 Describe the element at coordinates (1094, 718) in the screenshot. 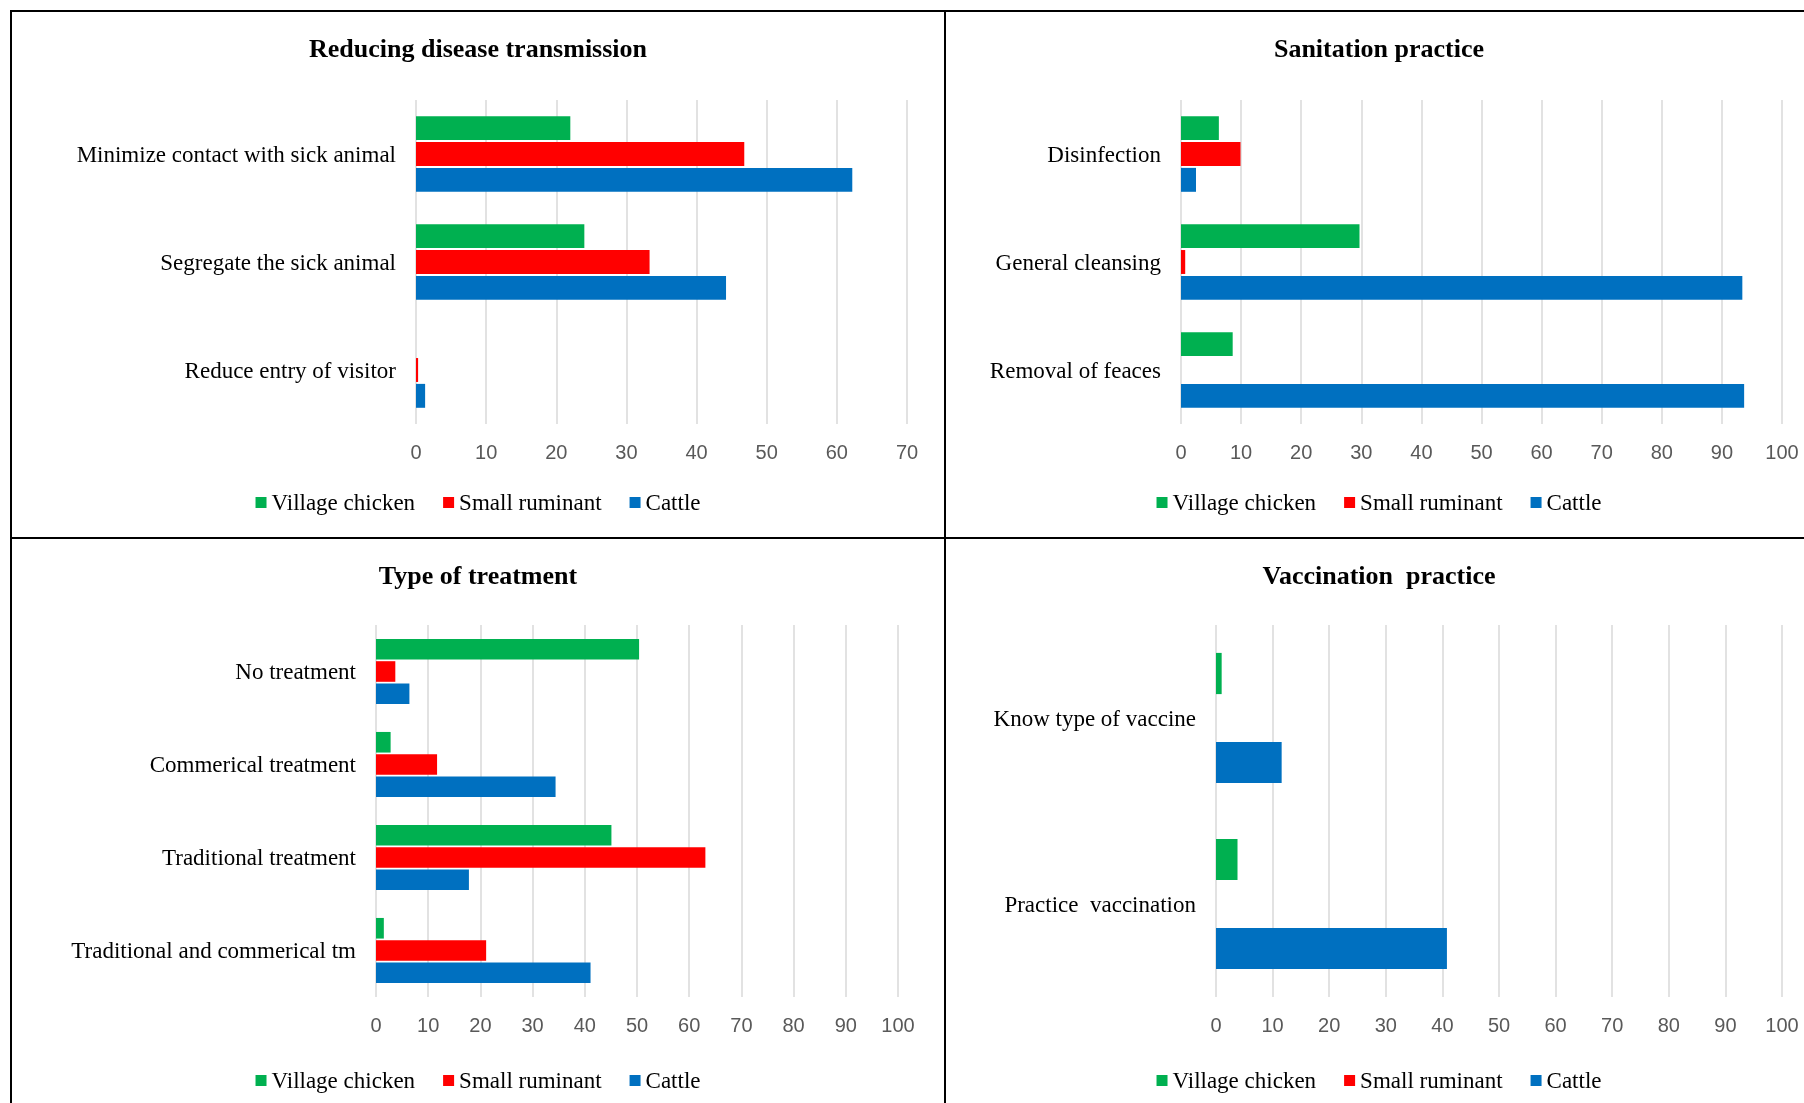

I see `y-tick-label: Know type of vaccine` at that location.